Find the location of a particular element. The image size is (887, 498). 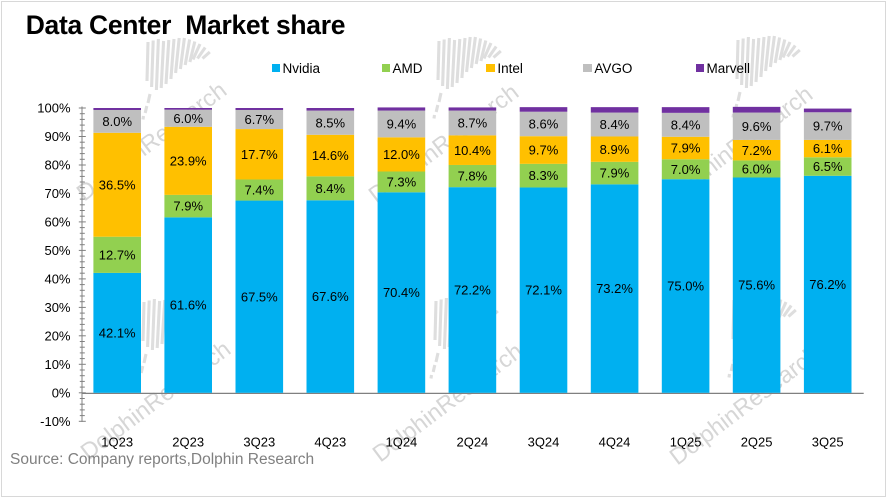

svg-text: 1Q24 is located at coordinates (401, 442).